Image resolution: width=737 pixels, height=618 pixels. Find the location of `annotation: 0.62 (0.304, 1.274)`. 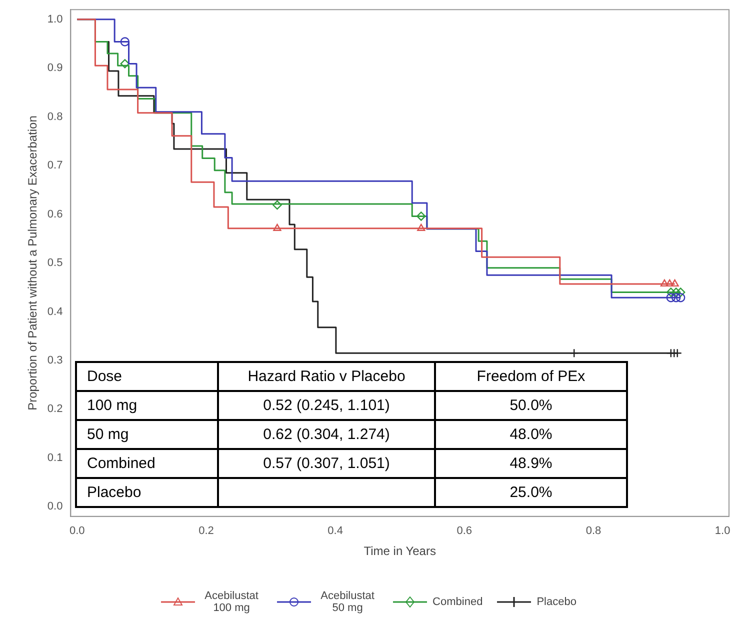

annotation: 0.62 (0.304, 1.274) is located at coordinates (326, 434).